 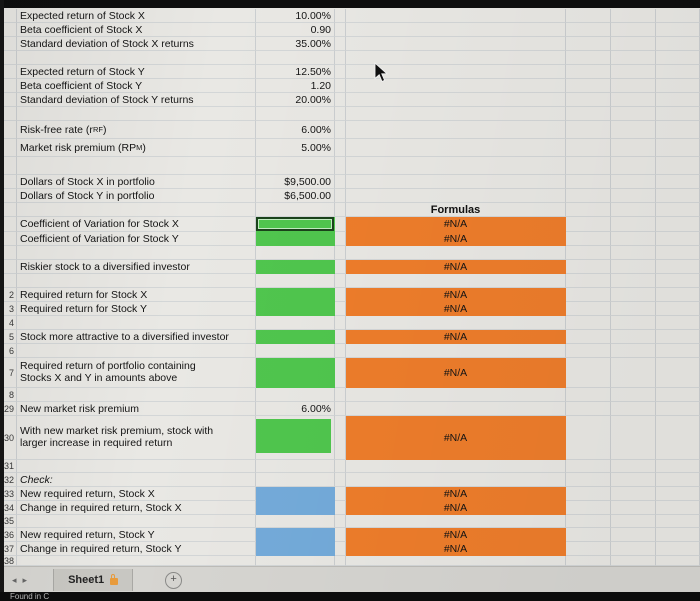 I want to click on row-number: 7, so click(x=10, y=373).